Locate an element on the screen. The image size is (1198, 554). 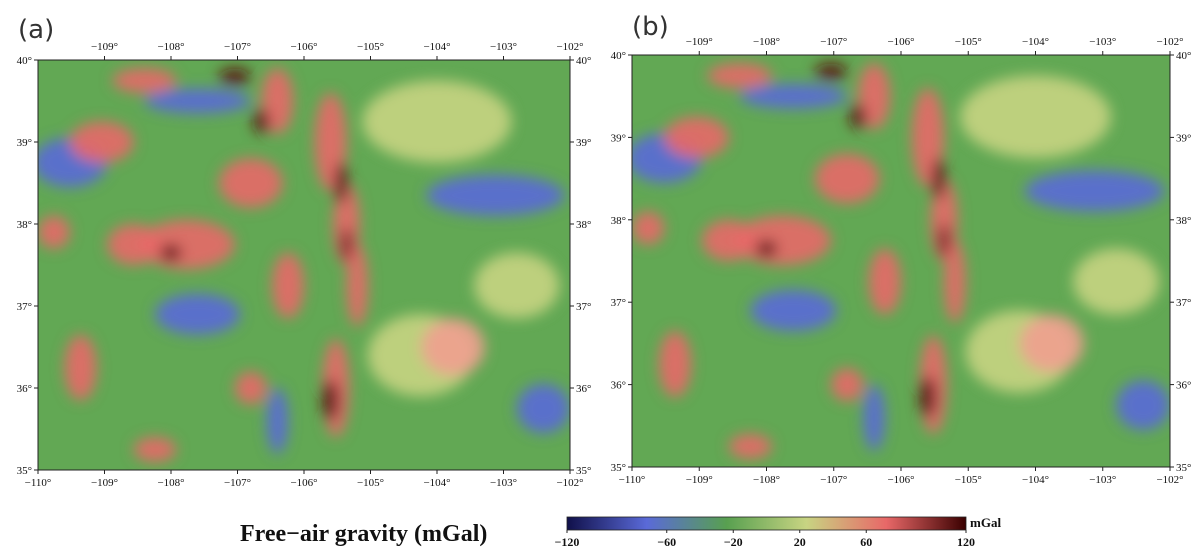
x-tick-label: −103° is located at coordinates (503, 47).